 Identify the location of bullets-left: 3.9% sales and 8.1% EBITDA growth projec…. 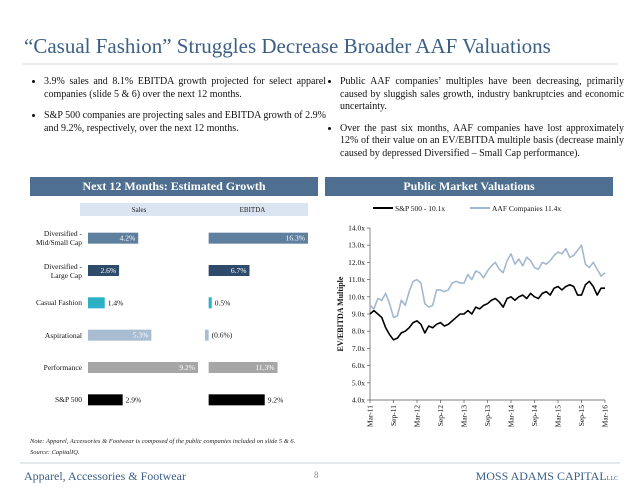
(178, 110).